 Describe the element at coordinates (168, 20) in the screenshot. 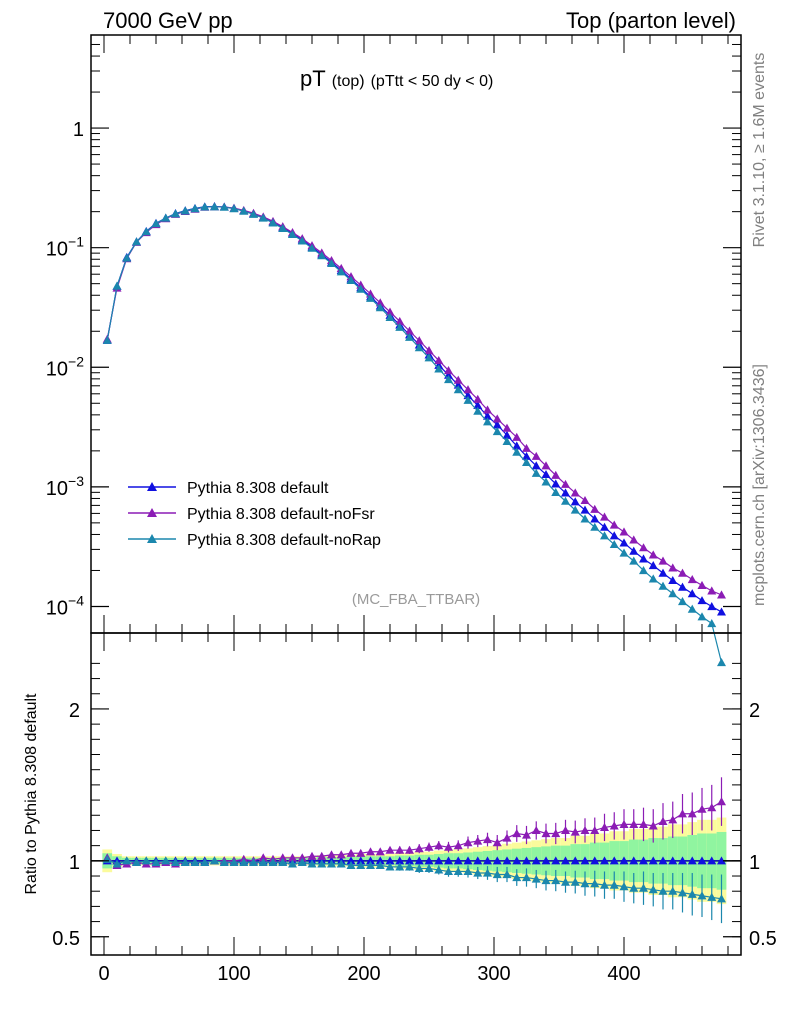

I see `header-left-label: 7000 GeV pp` at that location.